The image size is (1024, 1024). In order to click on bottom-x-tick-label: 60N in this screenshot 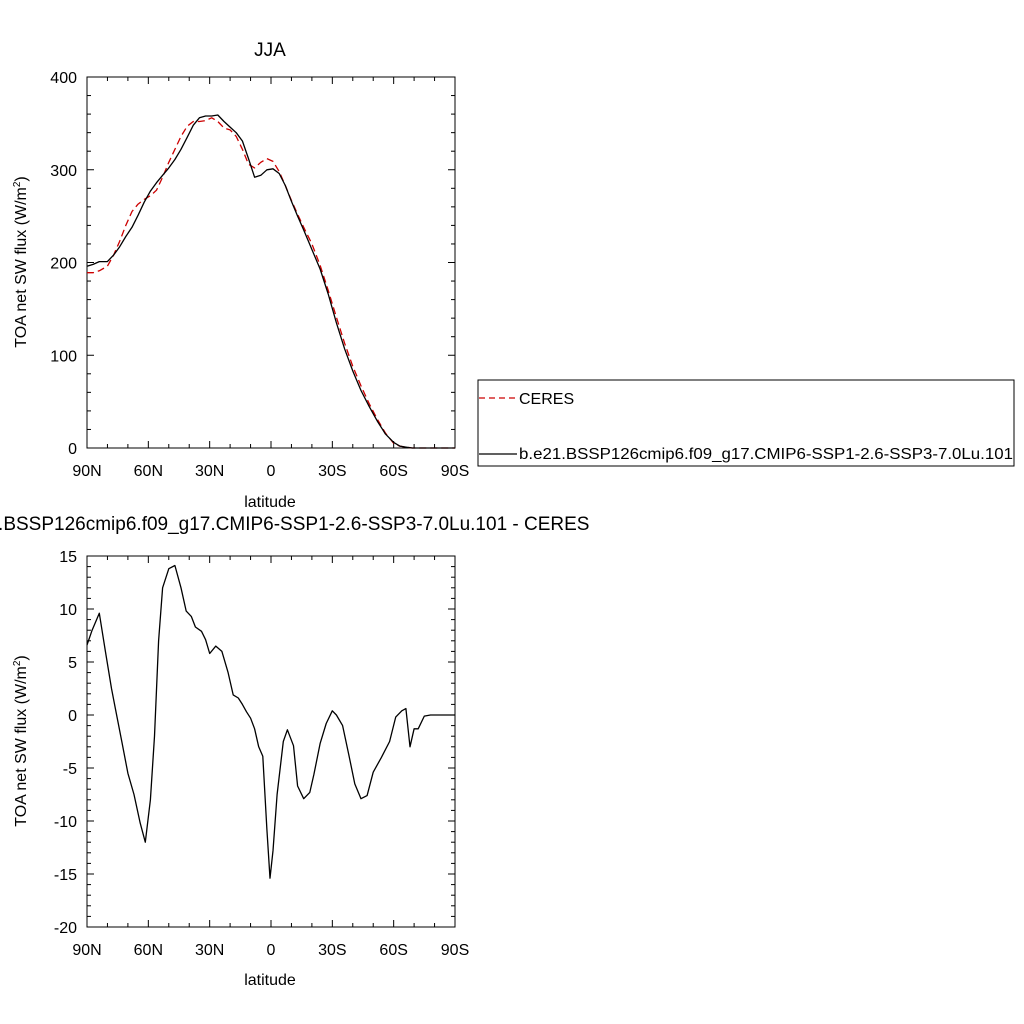, I will do `click(148, 950)`.